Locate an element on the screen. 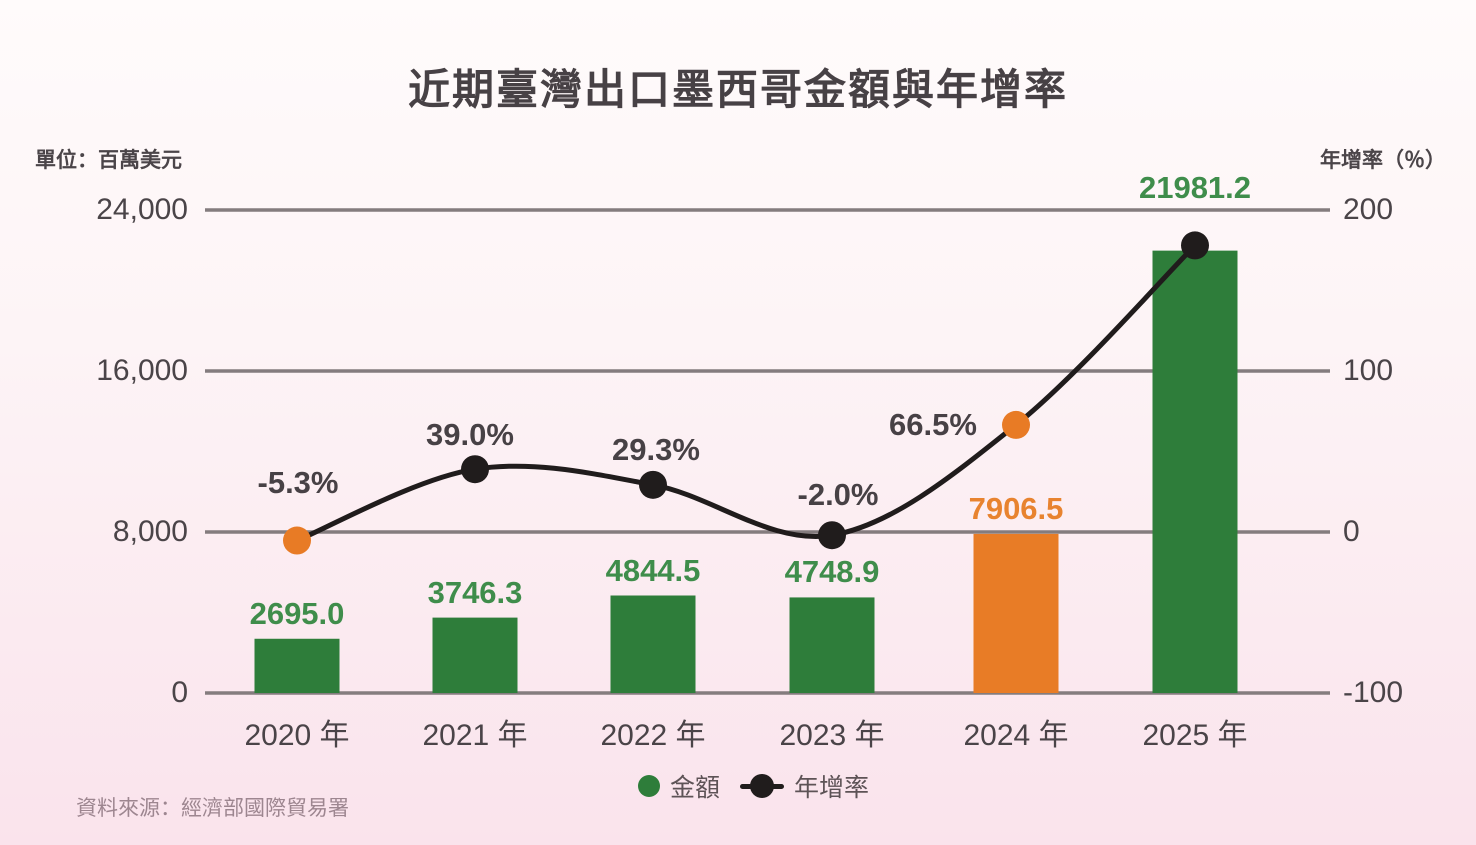 Image resolution: width=1476 pixels, height=845 pixels. amount-legend-label: 金額 is located at coordinates (695, 788).